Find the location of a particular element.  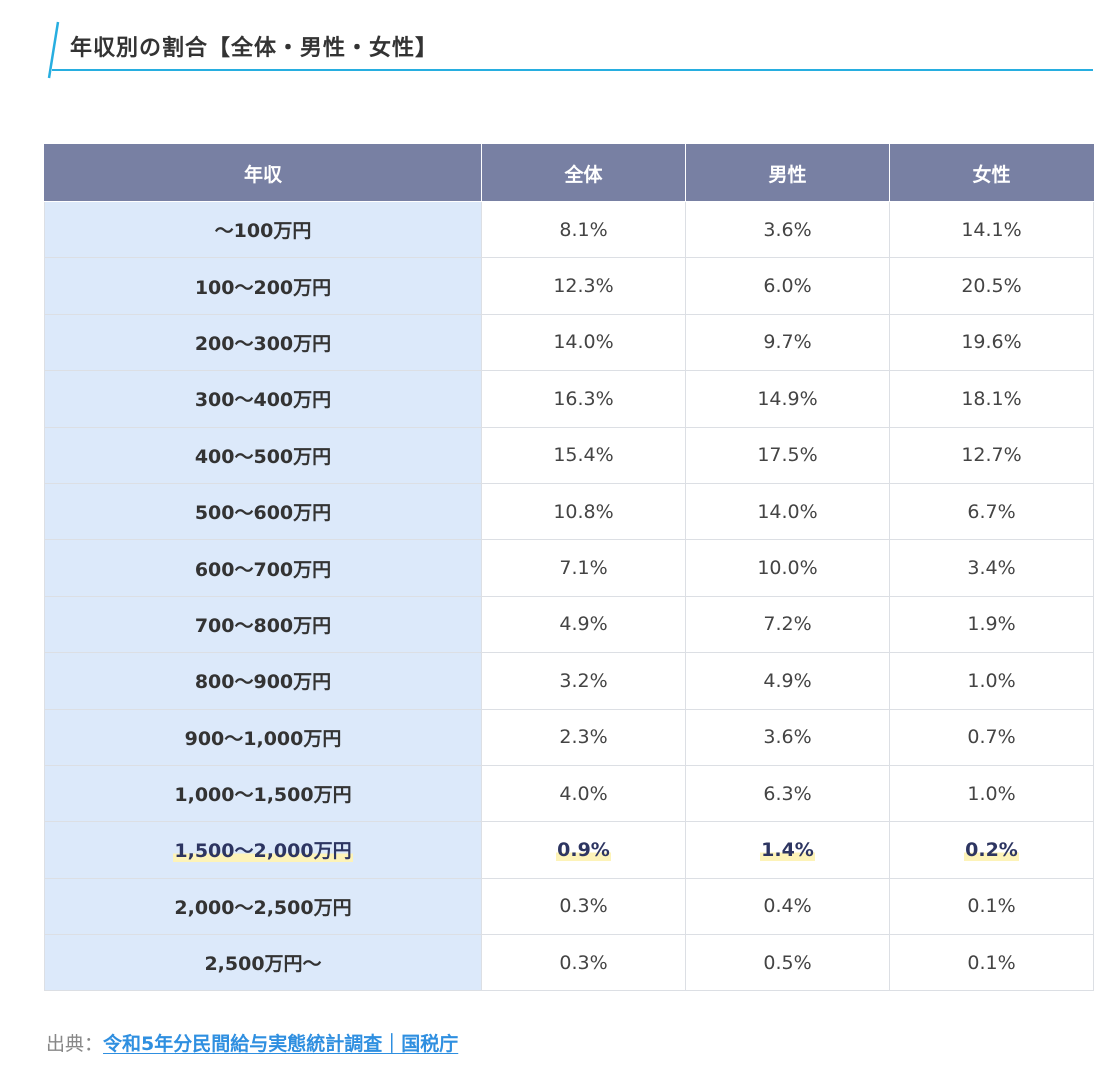

male-cell: 6.3% is located at coordinates (787, 793).